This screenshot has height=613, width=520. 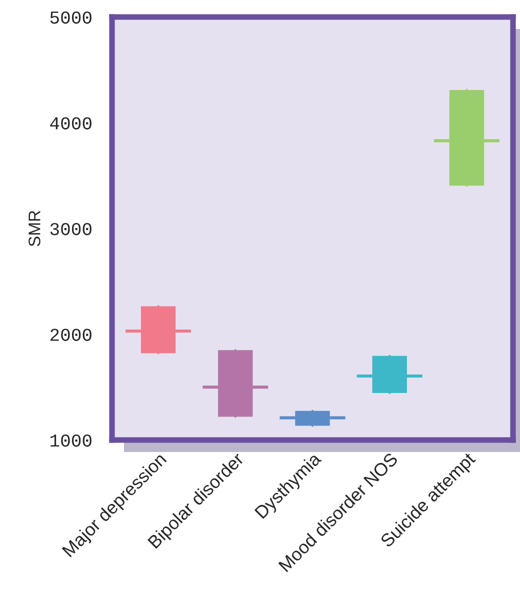 What do you see at coordinates (71, 17) in the screenshot?
I see `y-tick-label: 5000` at bounding box center [71, 17].